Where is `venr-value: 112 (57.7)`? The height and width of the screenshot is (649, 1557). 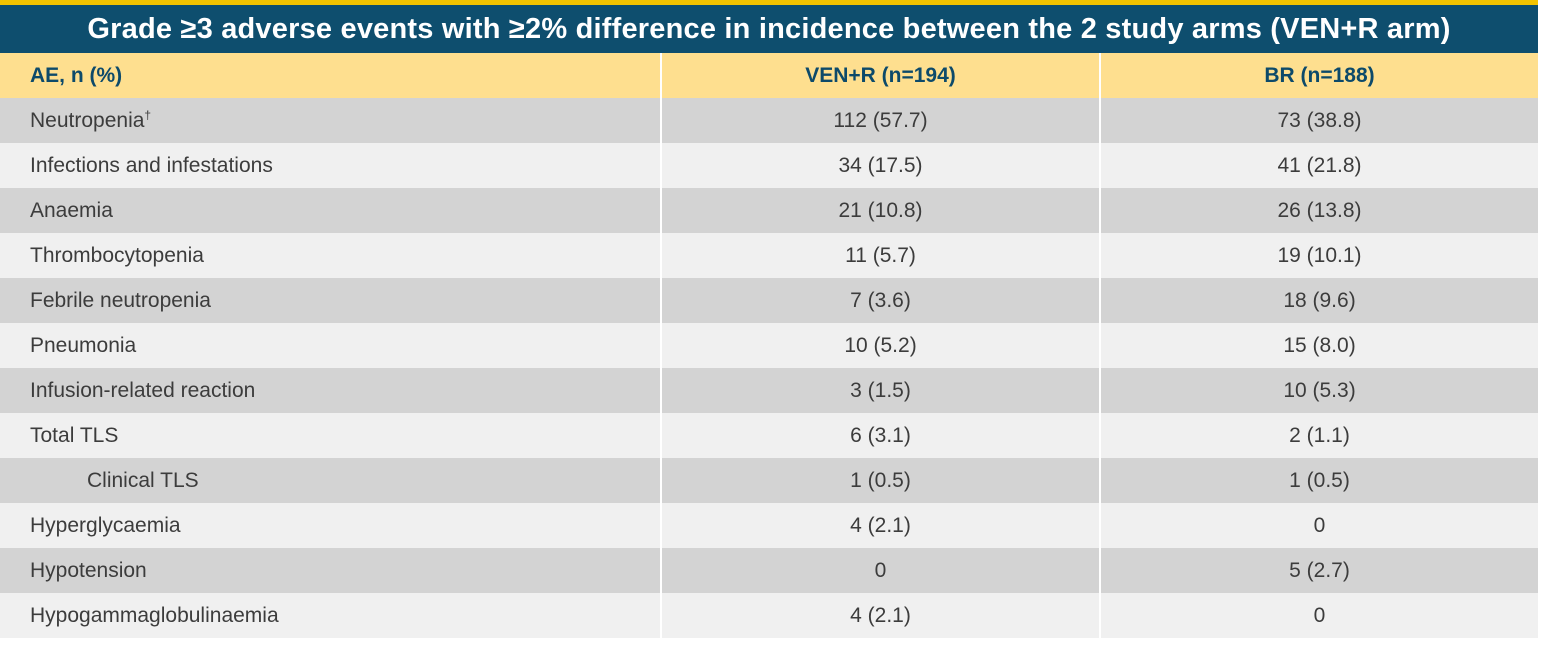 venr-value: 112 (57.7) is located at coordinates (880, 120).